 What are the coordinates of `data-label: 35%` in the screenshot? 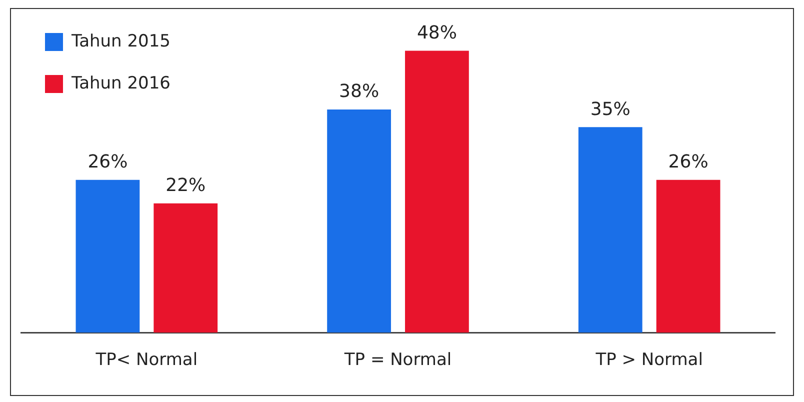 It's located at (610, 109).